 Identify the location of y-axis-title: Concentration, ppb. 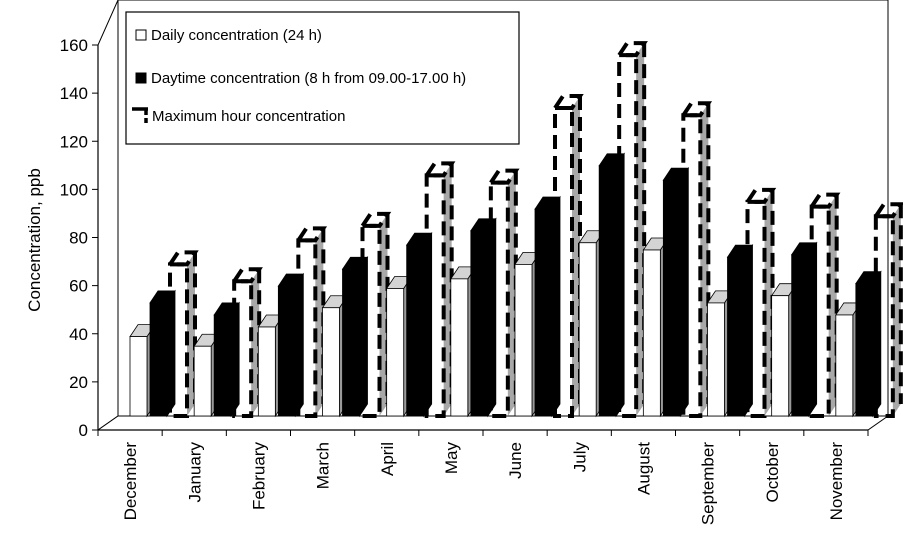
(34, 240).